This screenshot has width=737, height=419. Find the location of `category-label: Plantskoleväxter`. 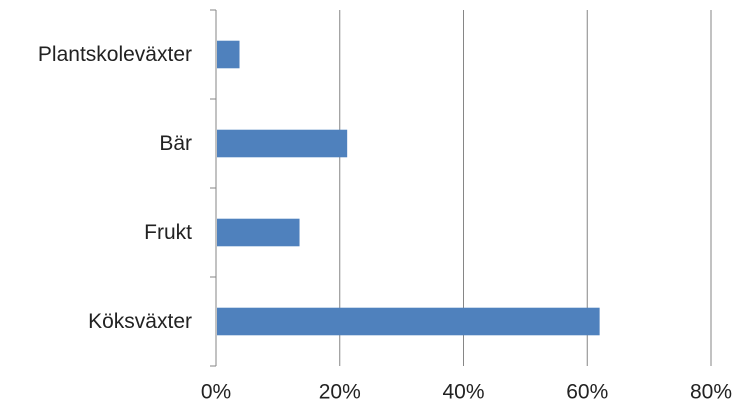

category-label: Plantskoleväxter is located at coordinates (115, 54).